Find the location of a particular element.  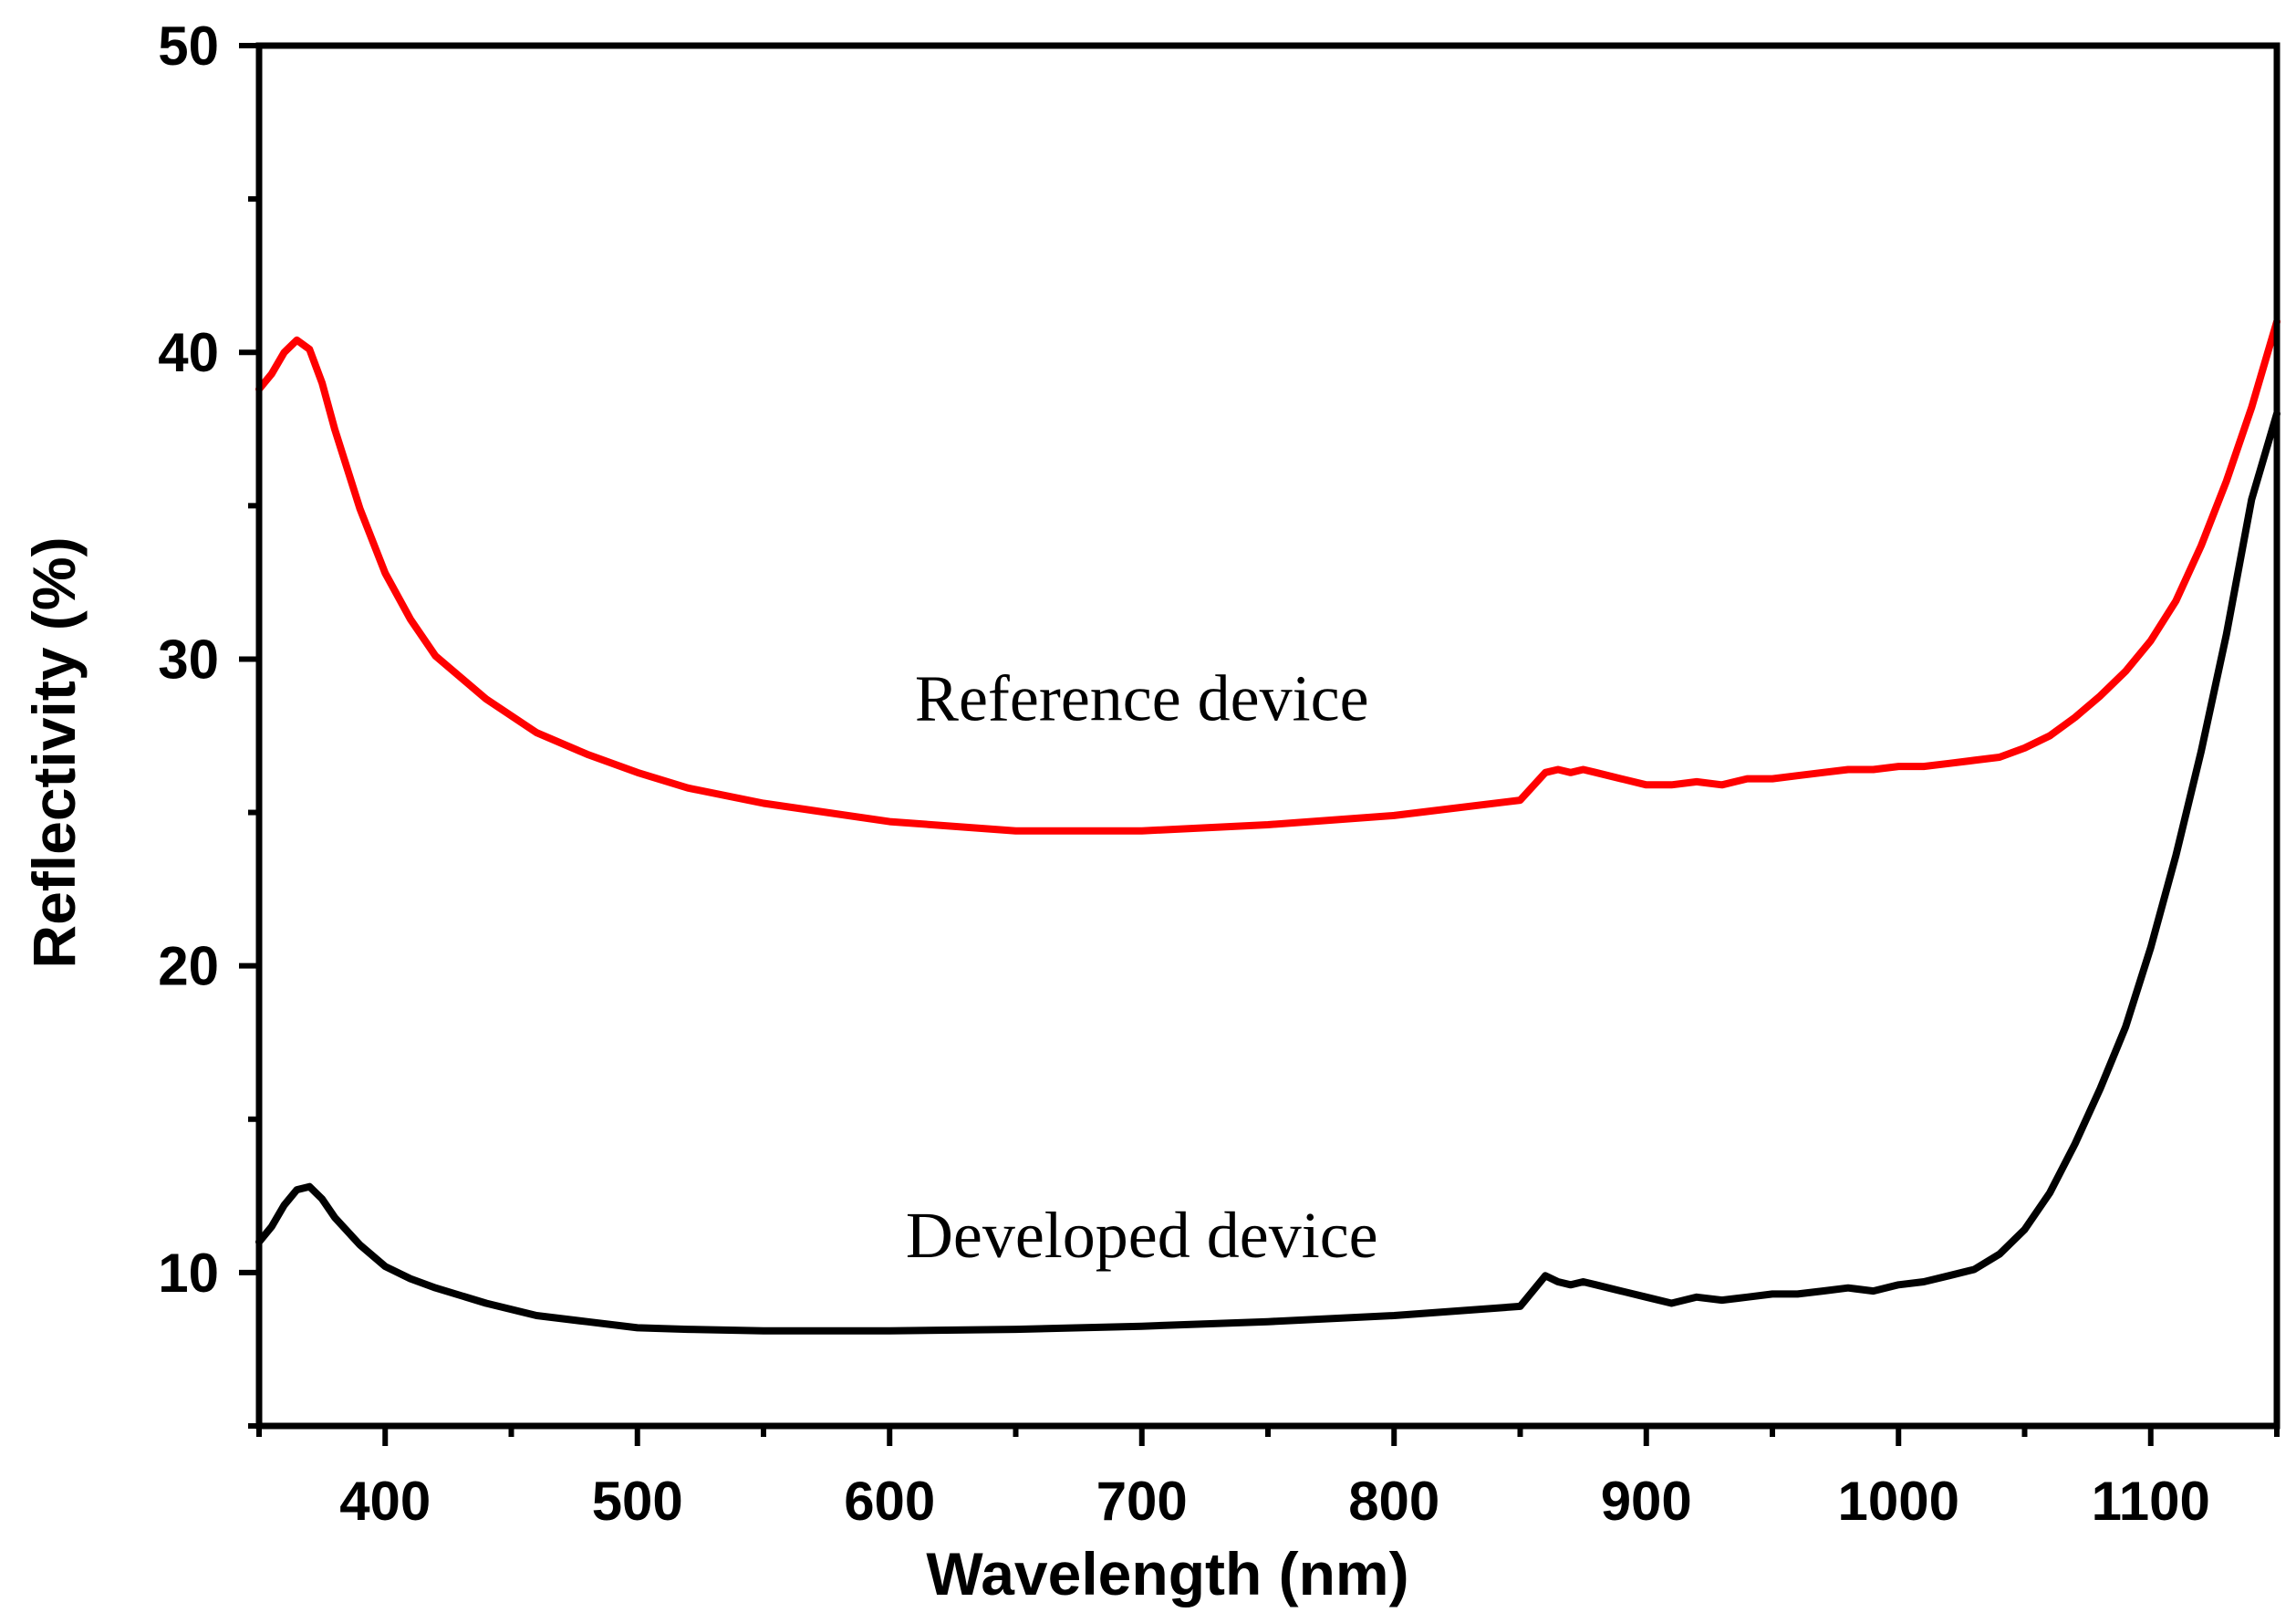

annotation-reference-device: Reference device is located at coordinates (1142, 698).